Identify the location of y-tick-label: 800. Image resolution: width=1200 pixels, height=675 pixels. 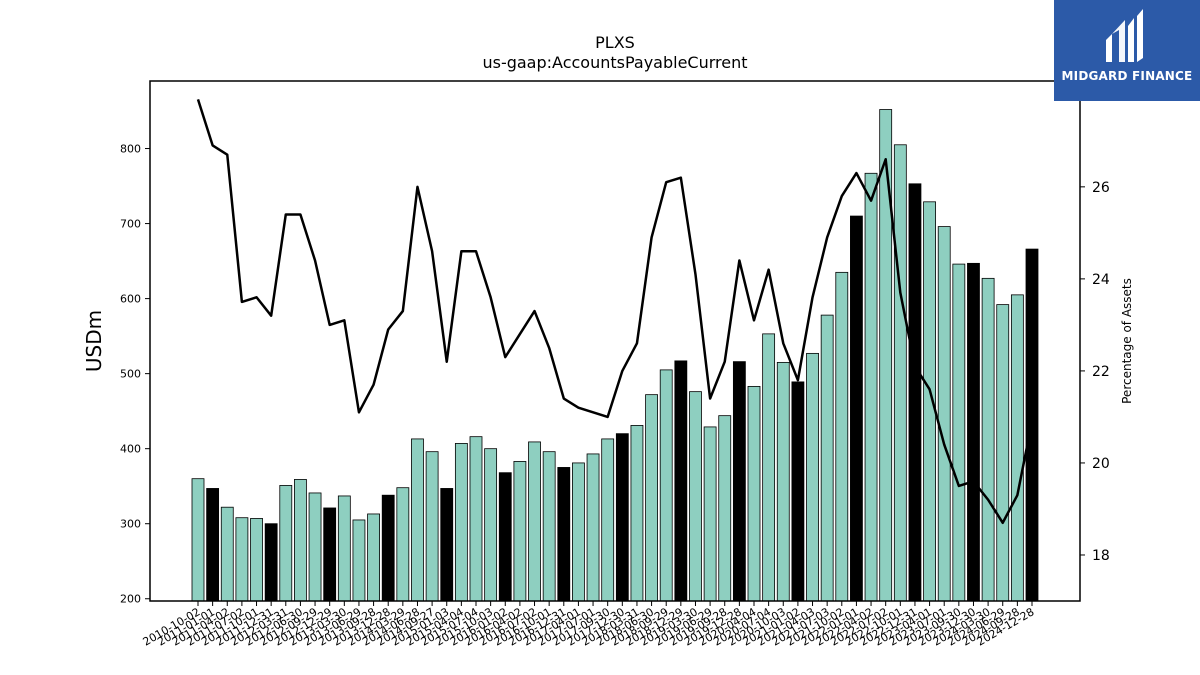
(130, 149).